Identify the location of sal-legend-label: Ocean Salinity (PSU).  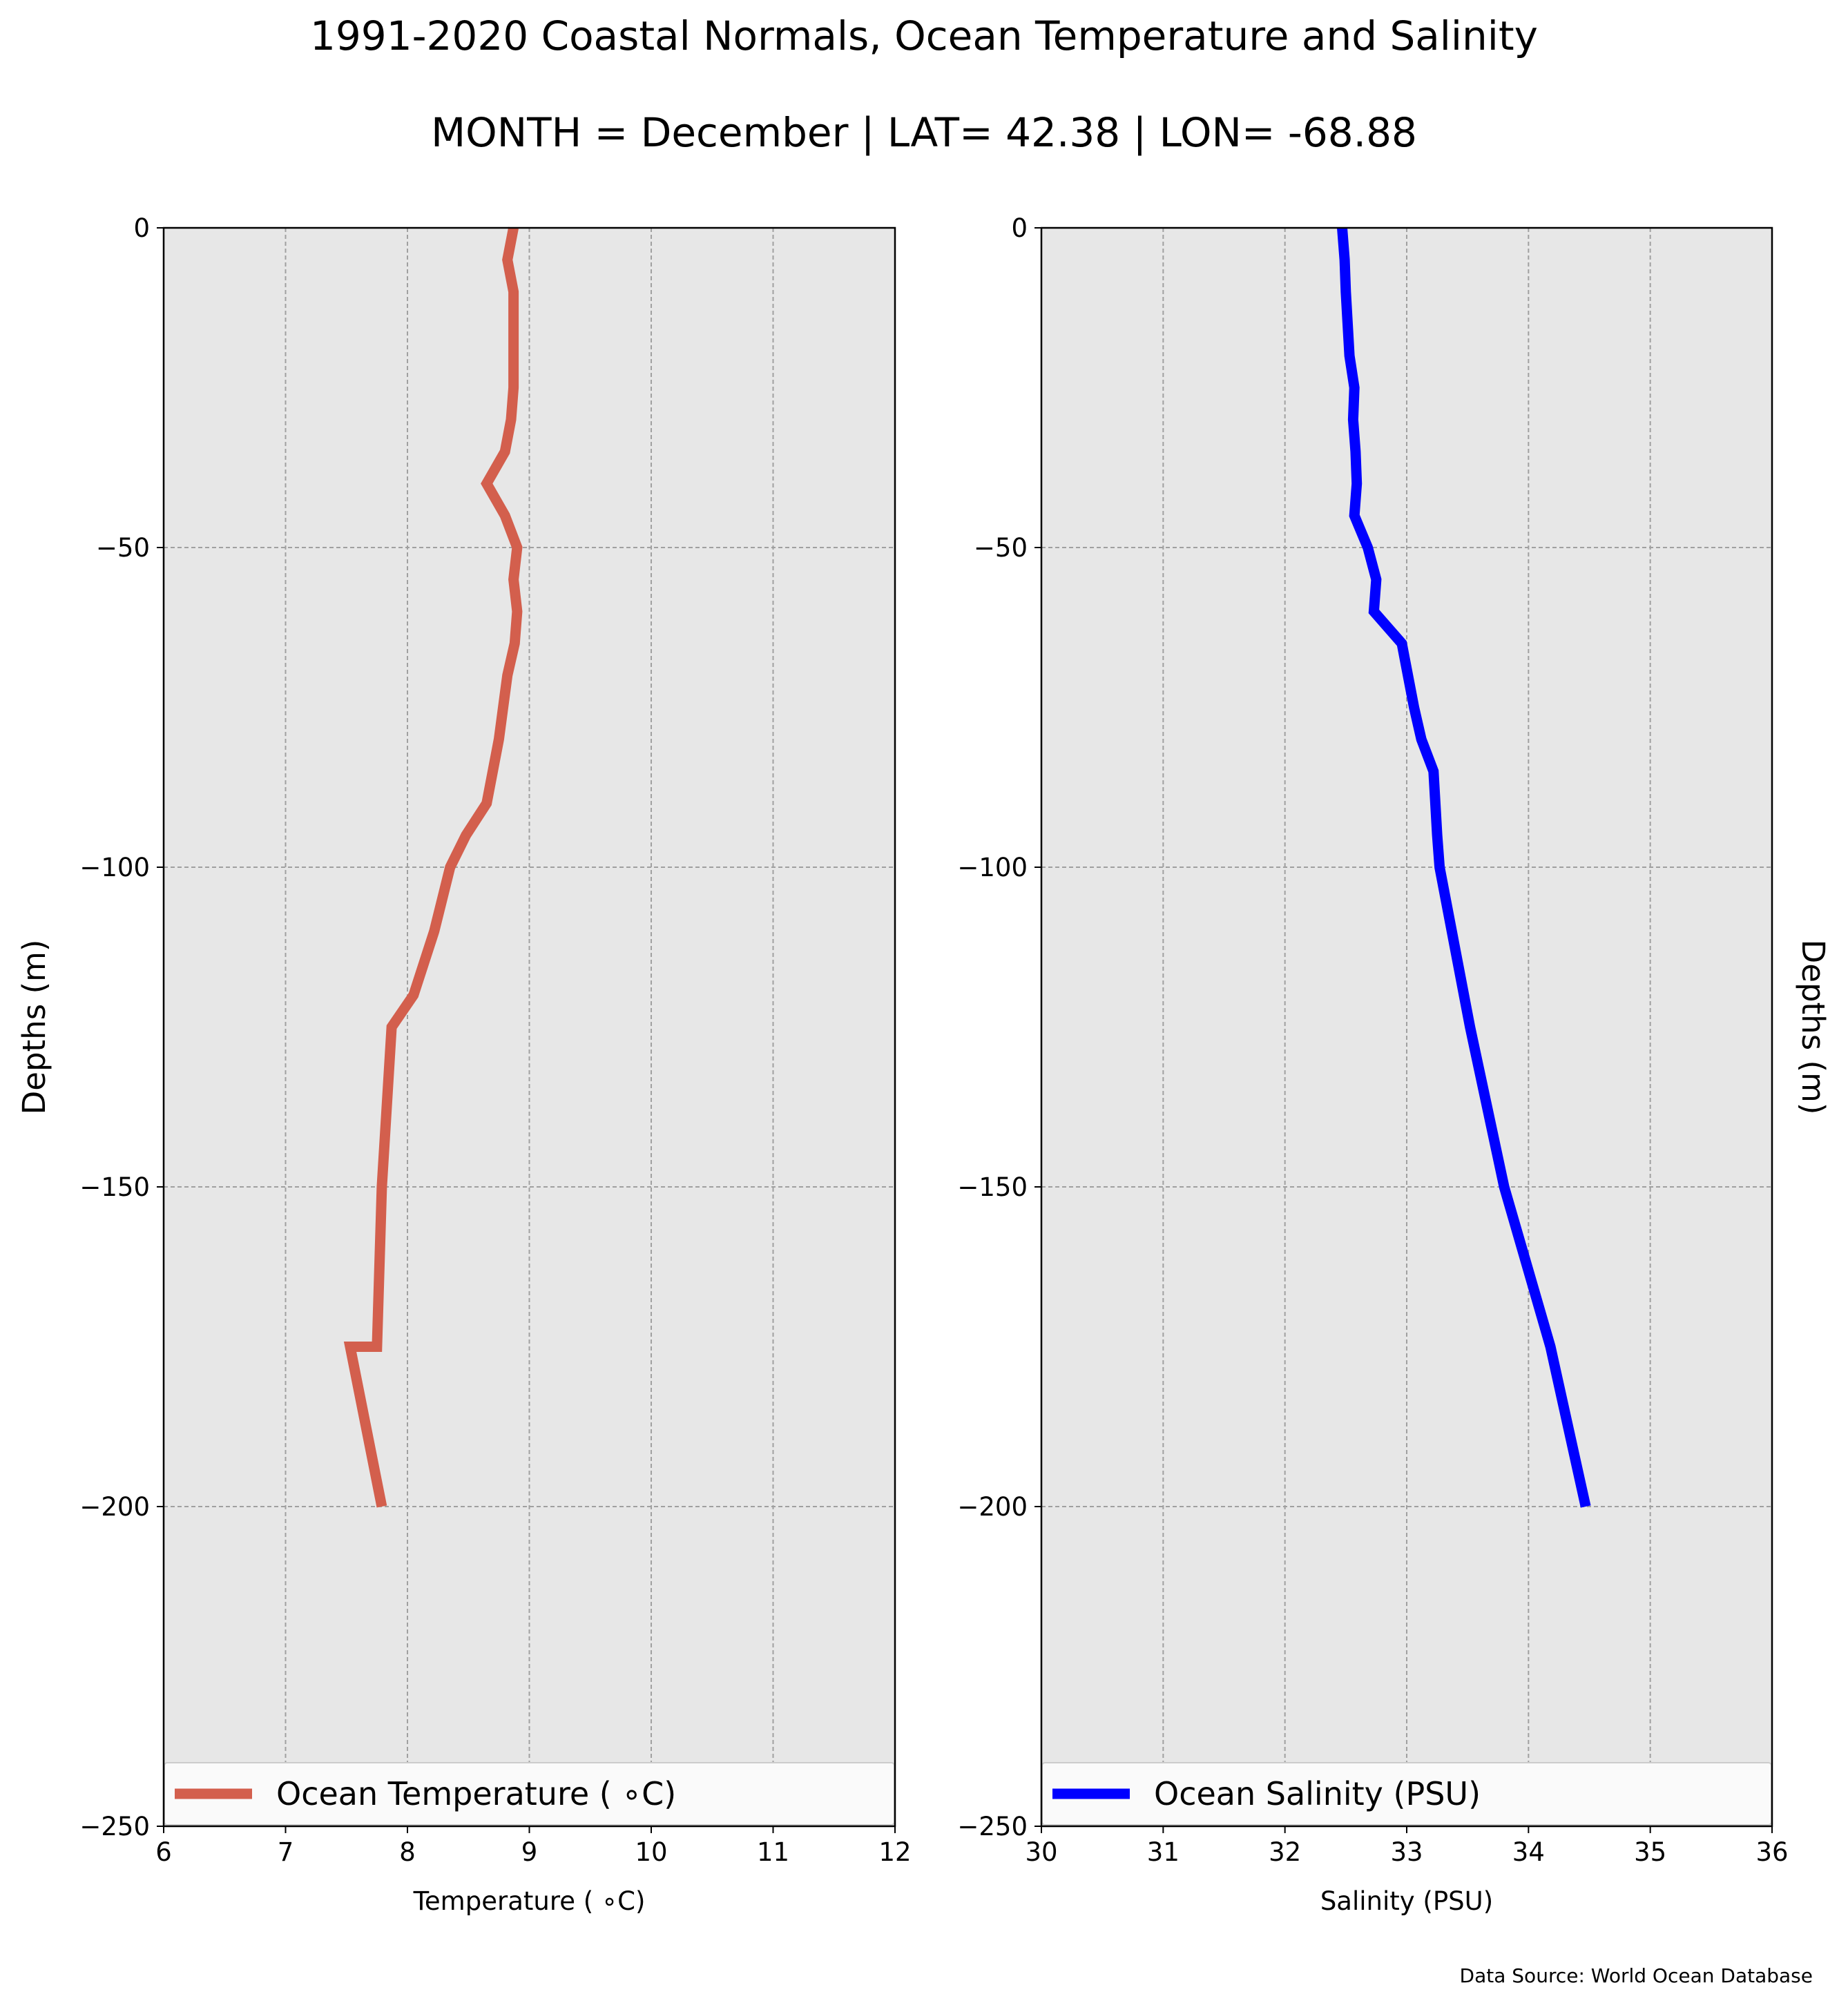
(1317, 1793).